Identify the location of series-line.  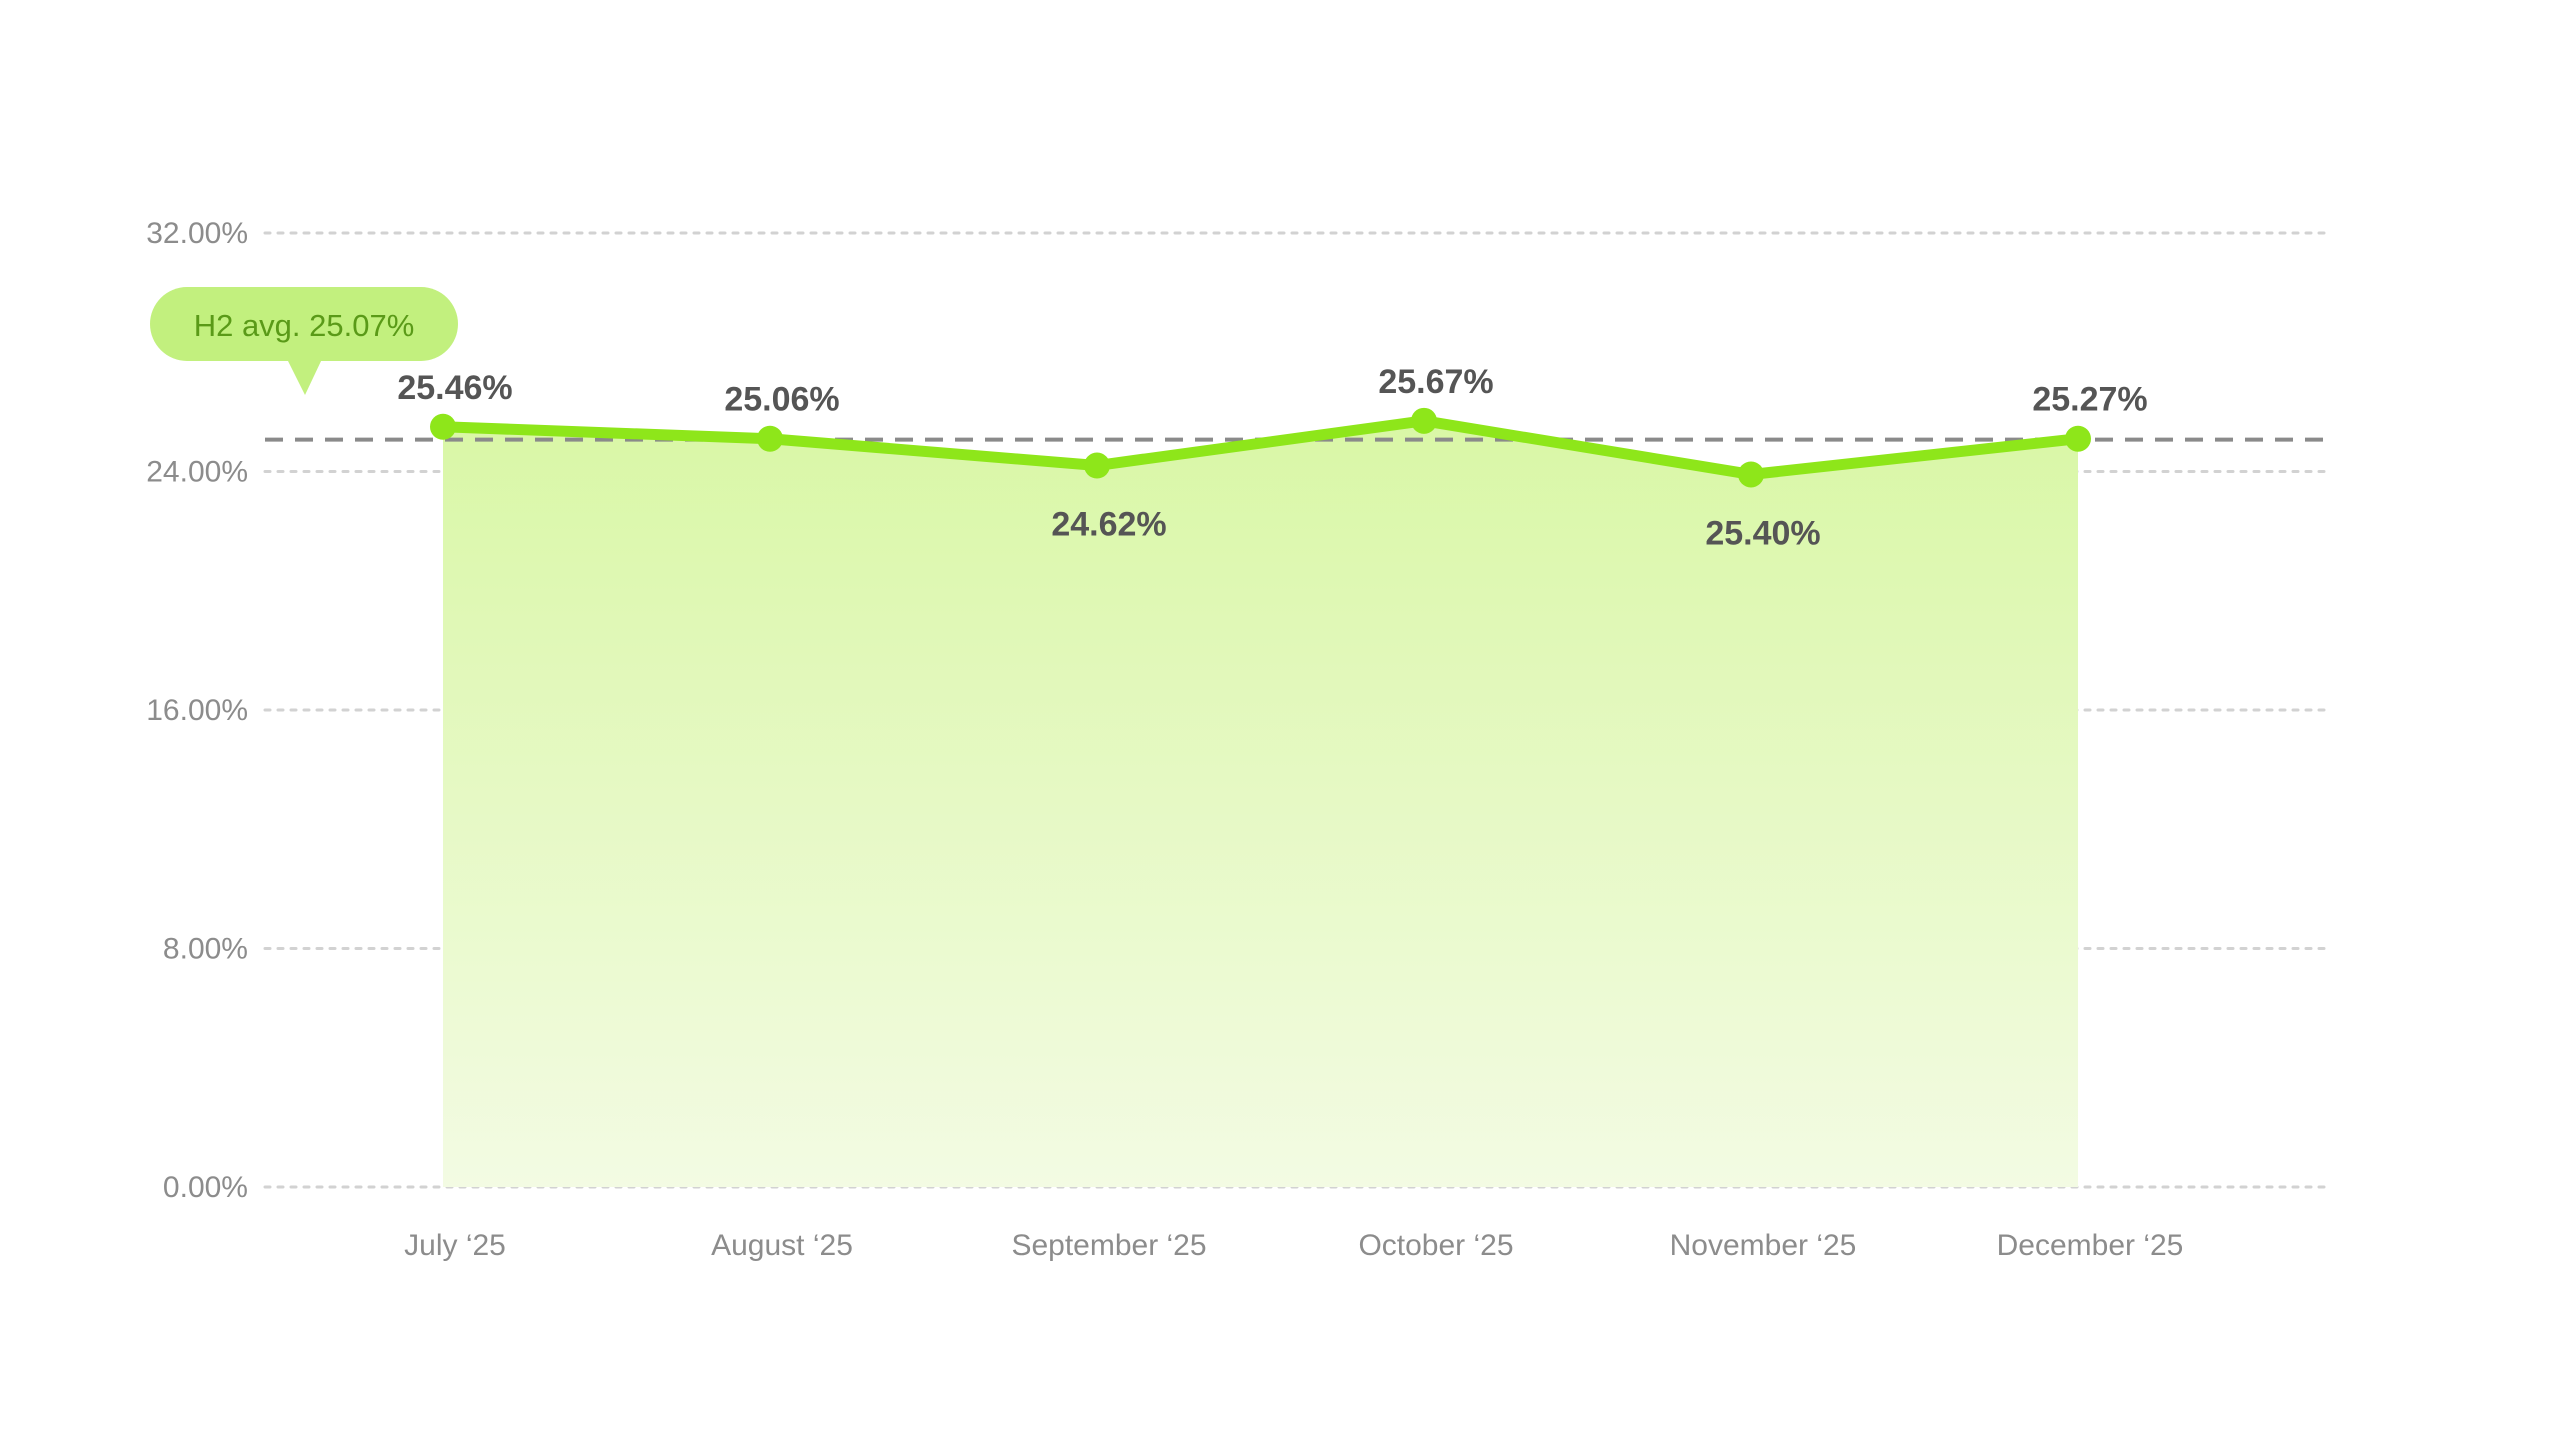
(1260, 447).